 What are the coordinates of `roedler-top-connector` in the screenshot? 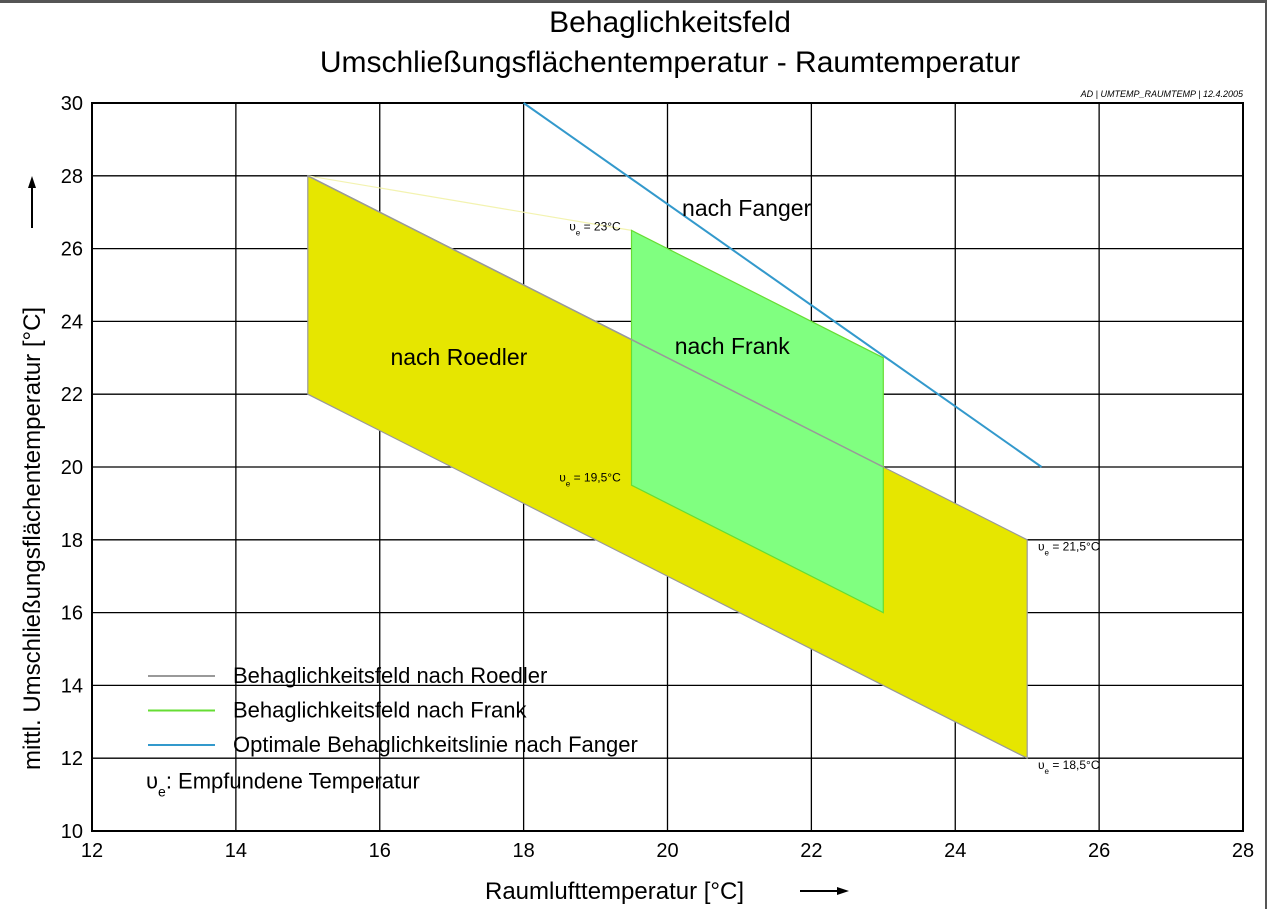 It's located at (469, 203).